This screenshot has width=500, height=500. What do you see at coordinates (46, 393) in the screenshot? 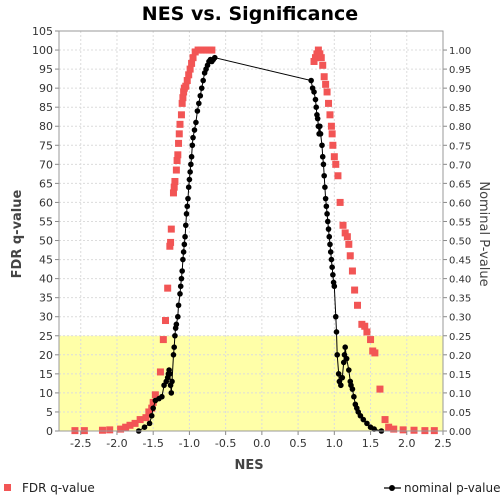
I see `y-left-tick-label: 10` at bounding box center [46, 393].